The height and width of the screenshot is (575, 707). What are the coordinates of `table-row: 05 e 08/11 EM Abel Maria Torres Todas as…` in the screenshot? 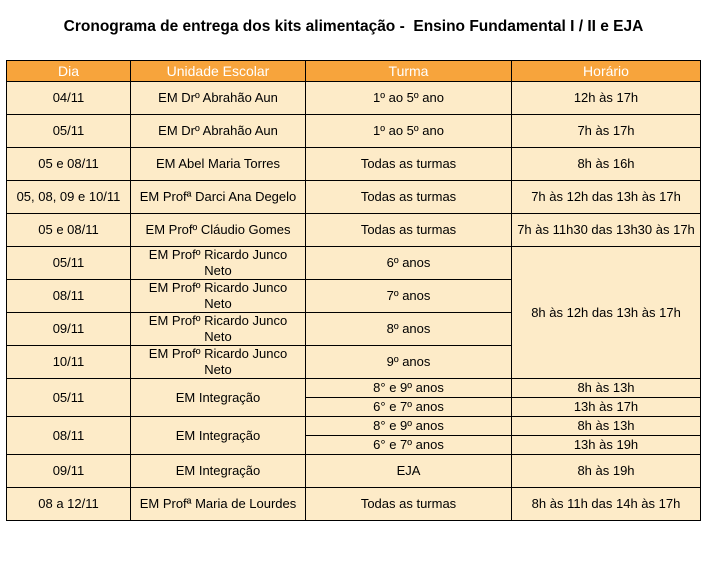 It's located at (353, 164).